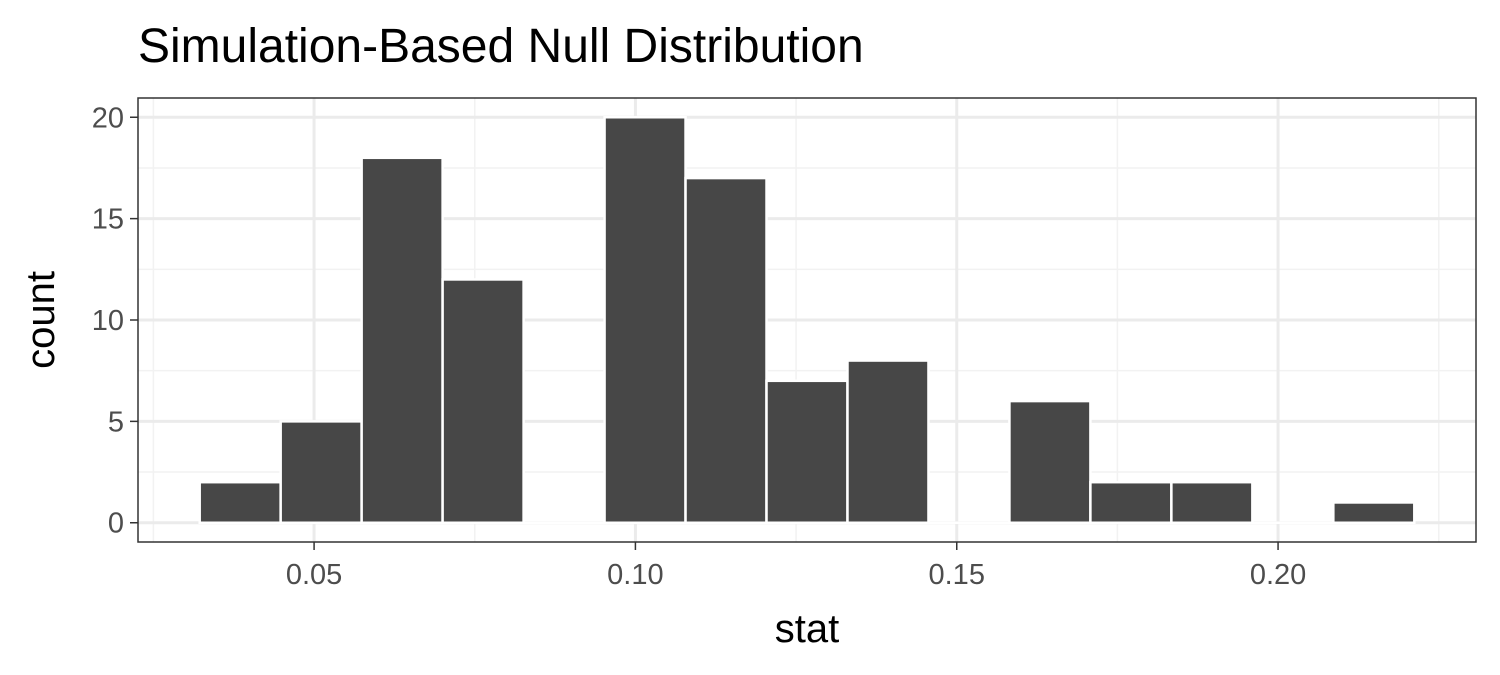 This screenshot has height=675, width=1500. What do you see at coordinates (796, 566) in the screenshot?
I see `x-axis: 0.05 0.10 0.15 0.20` at bounding box center [796, 566].